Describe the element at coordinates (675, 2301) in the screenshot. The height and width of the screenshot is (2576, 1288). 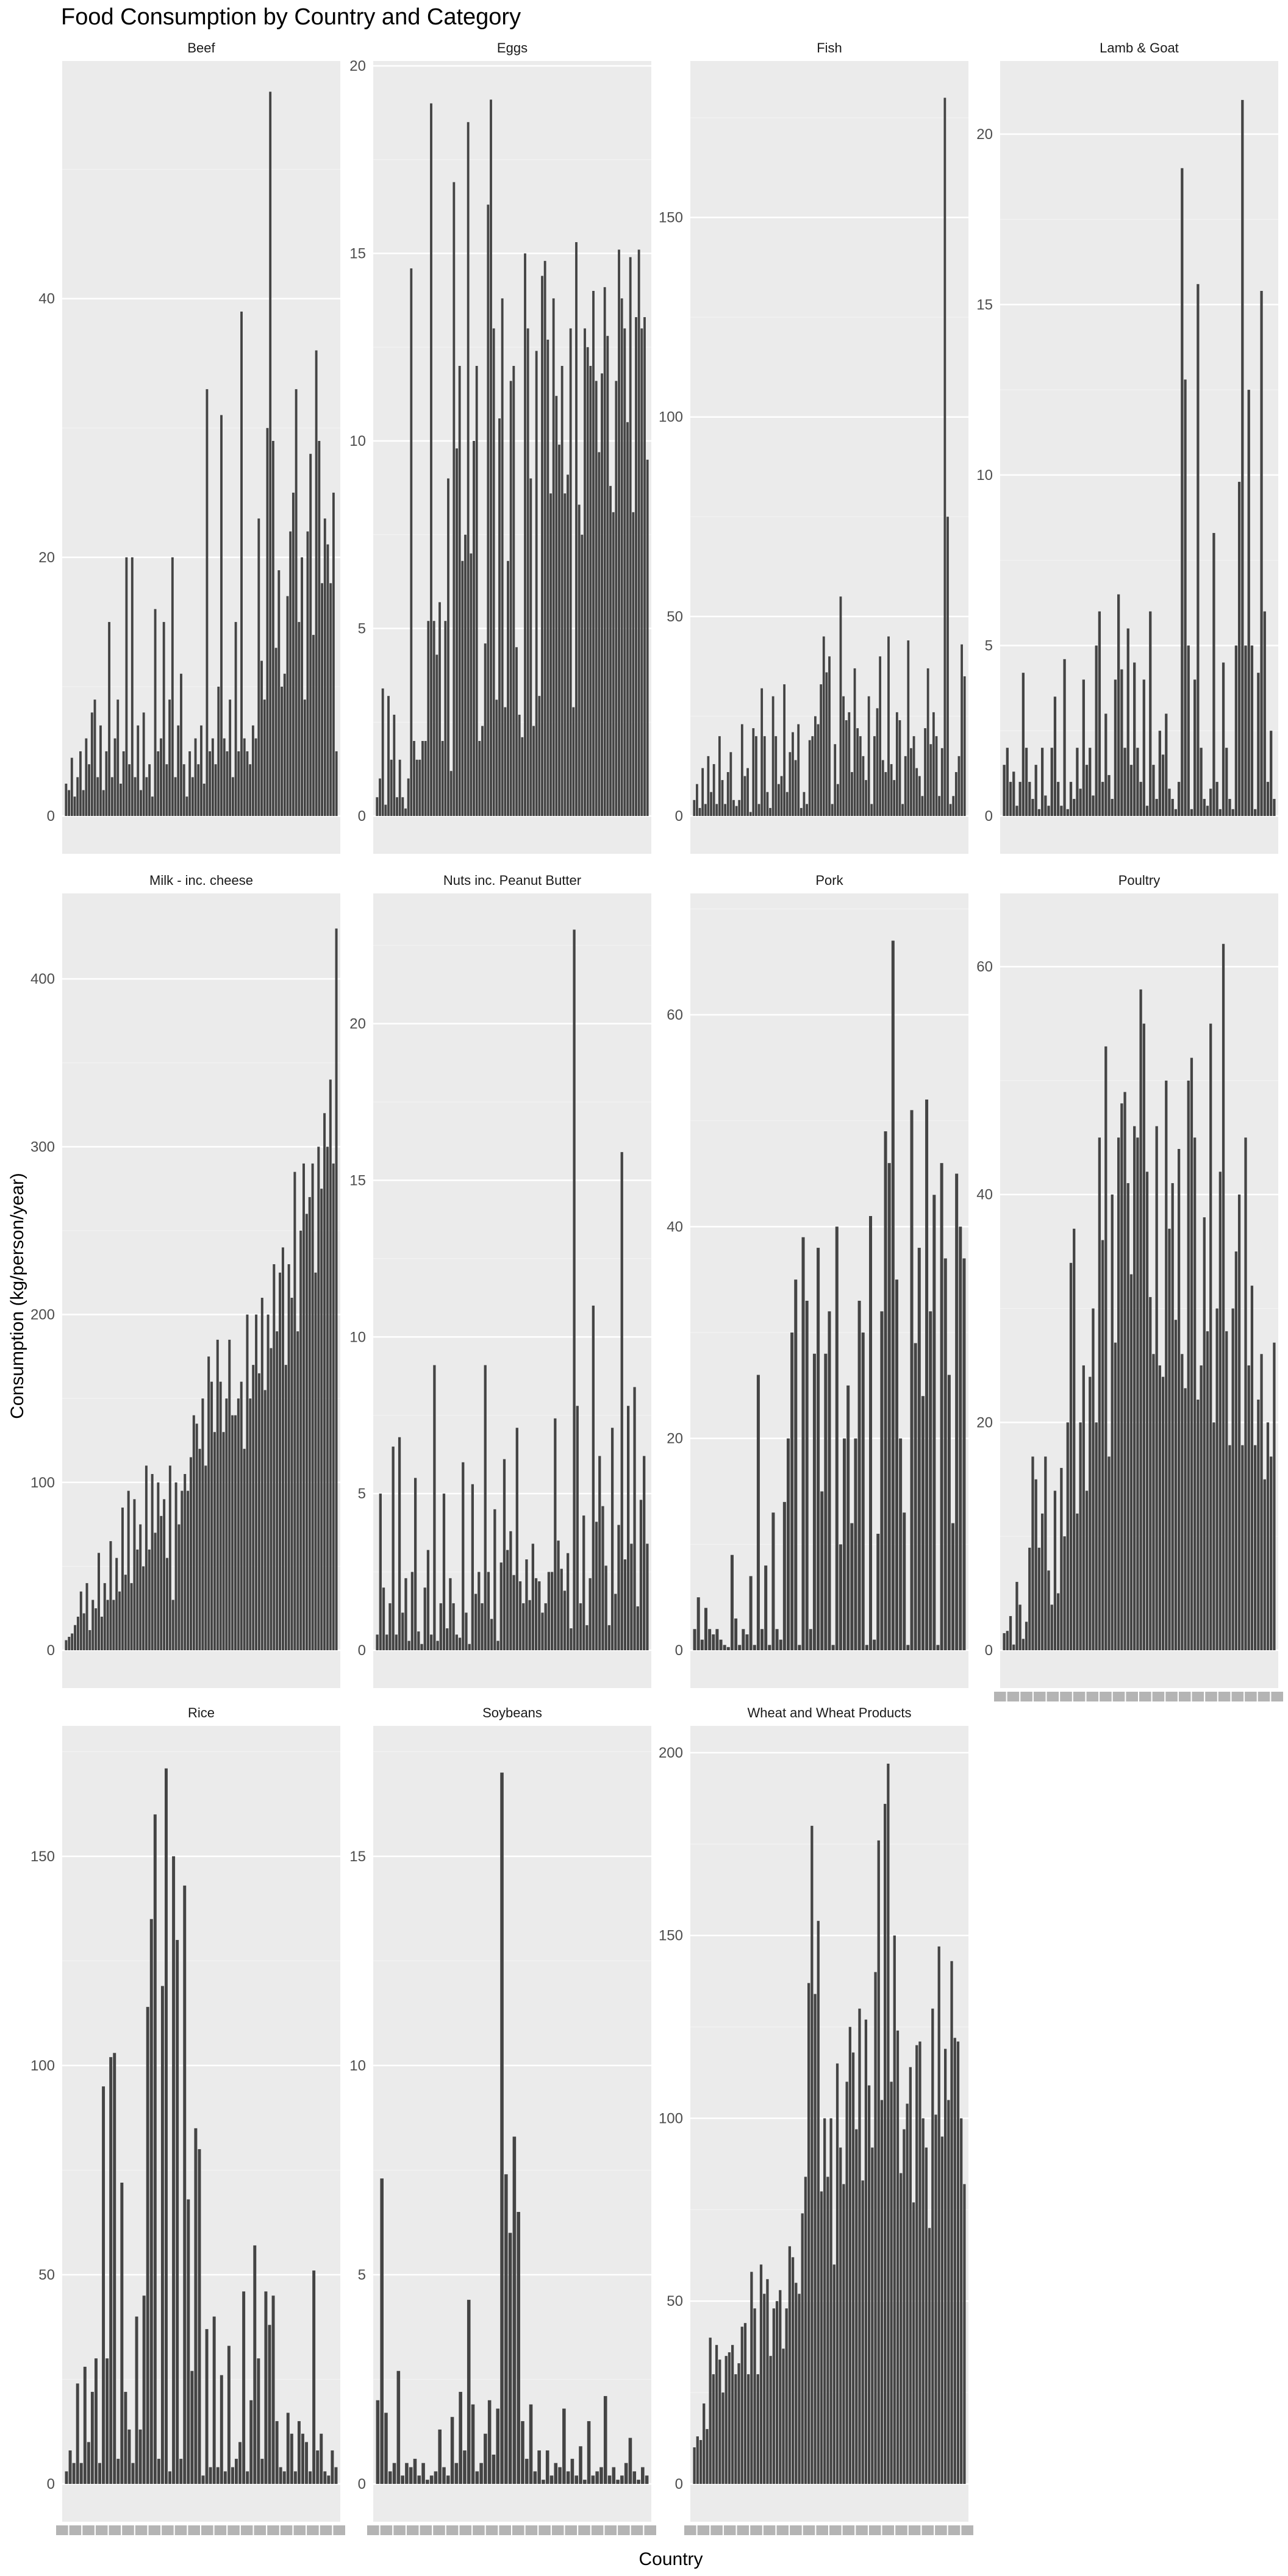
I see `y-tick-label: 50` at that location.